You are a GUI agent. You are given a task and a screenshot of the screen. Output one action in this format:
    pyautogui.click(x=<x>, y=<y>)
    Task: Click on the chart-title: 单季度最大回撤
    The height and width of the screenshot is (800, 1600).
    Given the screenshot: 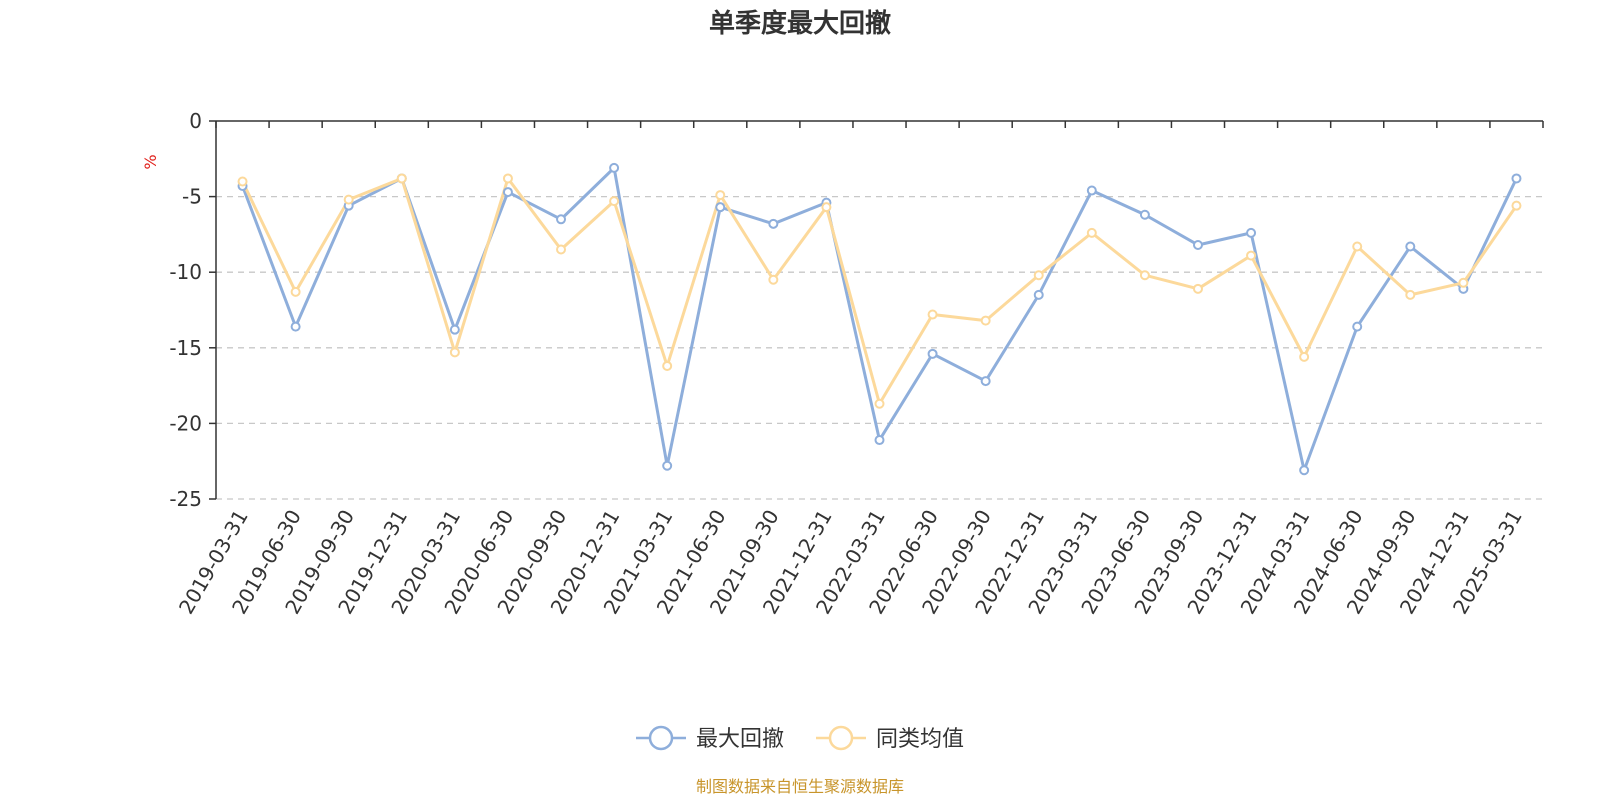 What is the action you would take?
    pyautogui.click(x=800, y=23)
    